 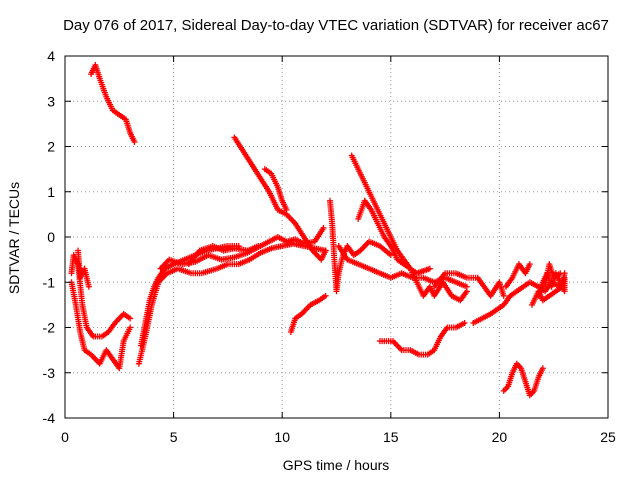 I want to click on y-tick-label: -2, so click(x=49, y=328).